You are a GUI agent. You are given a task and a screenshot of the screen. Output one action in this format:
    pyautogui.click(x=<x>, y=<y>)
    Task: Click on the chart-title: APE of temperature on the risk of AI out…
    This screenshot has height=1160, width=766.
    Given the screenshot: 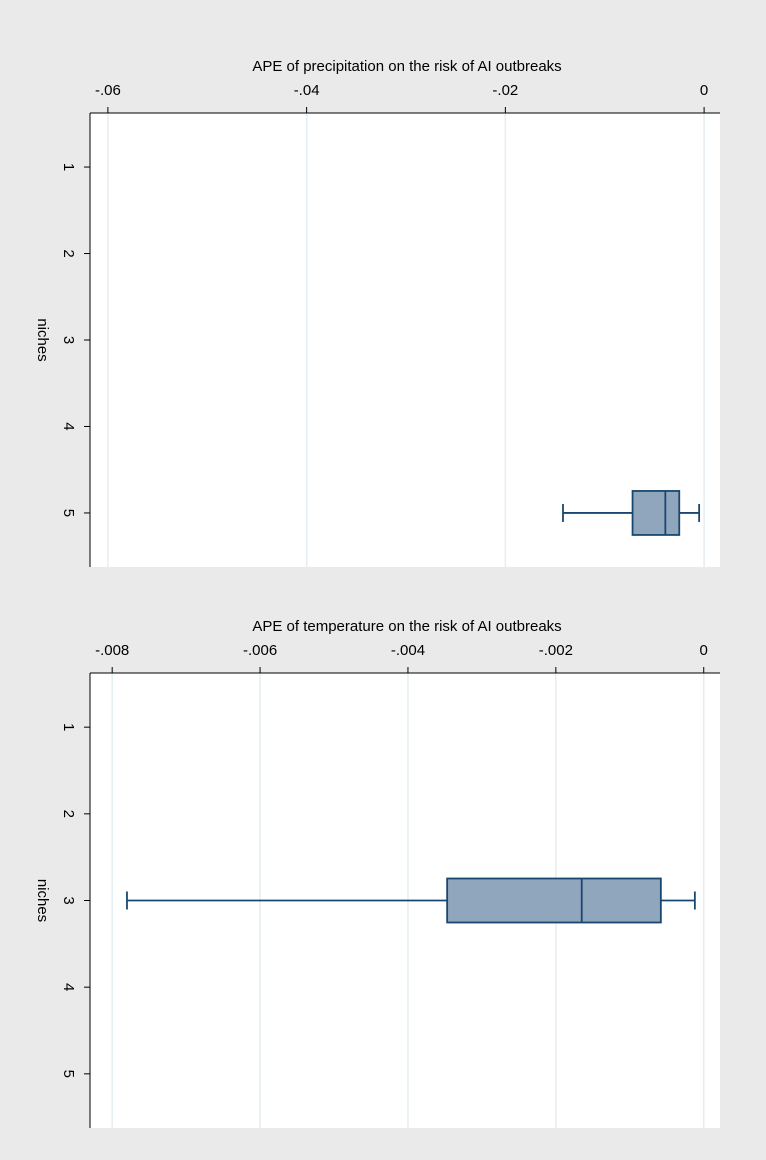 What is the action you would take?
    pyautogui.click(x=406, y=626)
    